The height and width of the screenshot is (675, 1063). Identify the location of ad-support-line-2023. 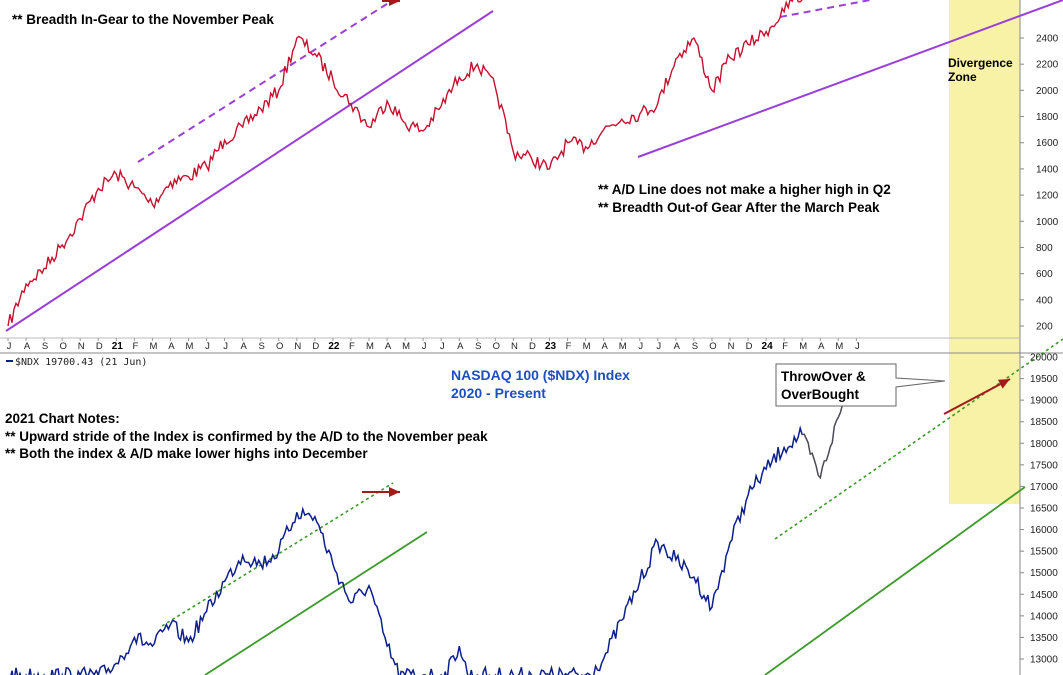
(850, 79).